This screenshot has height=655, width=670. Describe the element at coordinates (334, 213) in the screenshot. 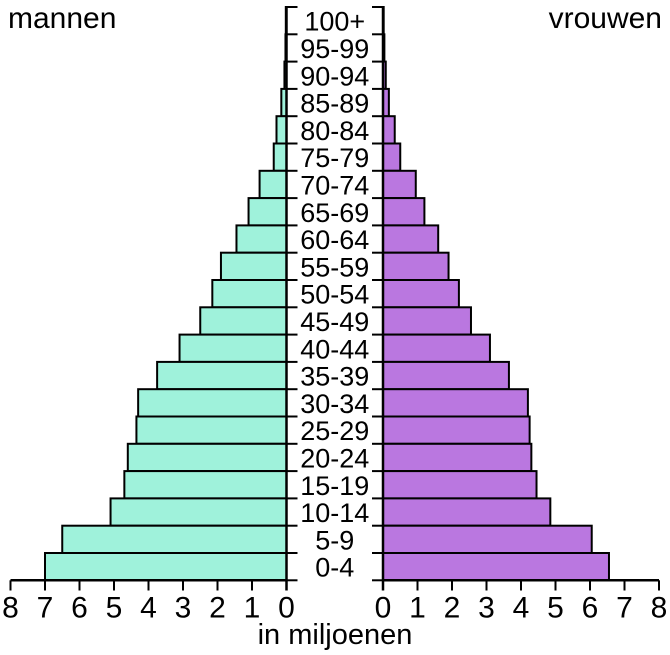

I see `age-label-65-69: 65-69` at that location.